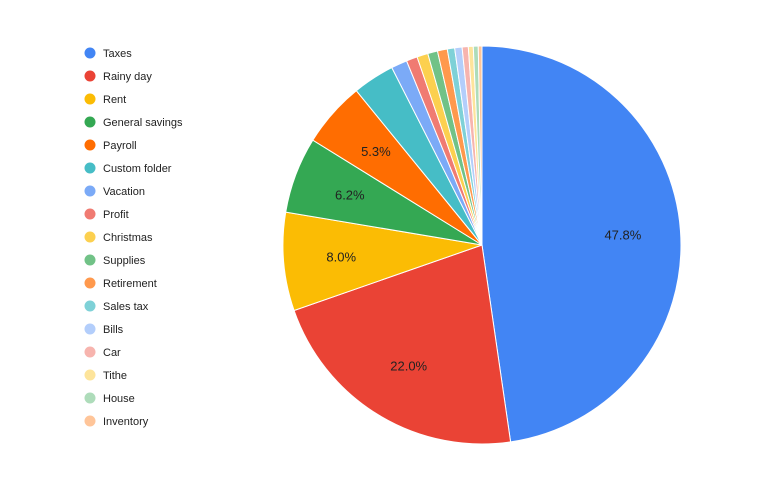  I want to click on legend-label: Retirement, so click(130, 284).